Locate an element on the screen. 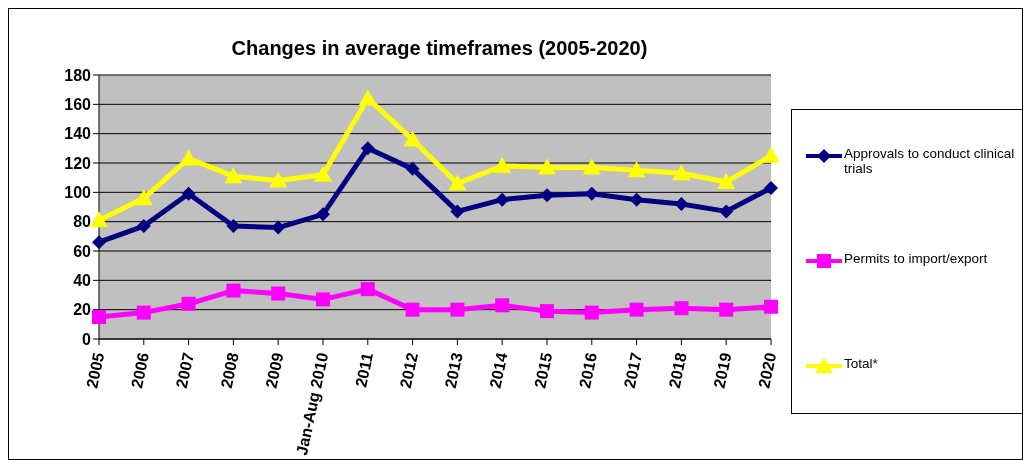 The width and height of the screenshot is (1023, 460). x-tick-label: 2011 is located at coordinates (364, 370).